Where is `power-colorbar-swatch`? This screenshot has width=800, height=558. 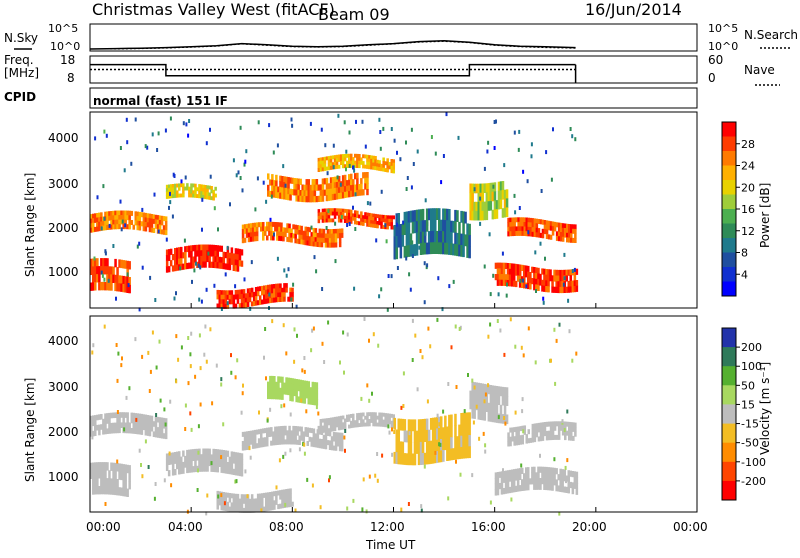 power-colorbar-swatch is located at coordinates (729, 129).